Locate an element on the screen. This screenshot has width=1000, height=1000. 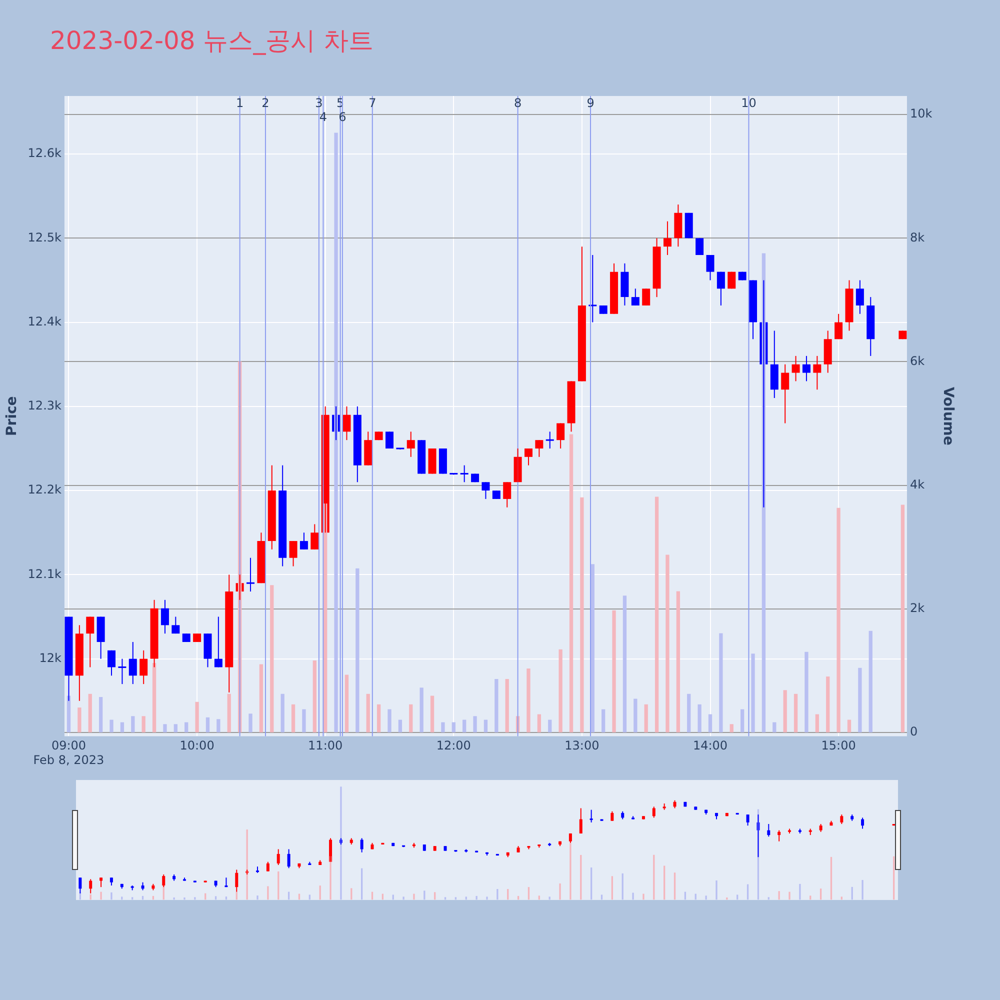
y2-tick-label: 0 is located at coordinates (914, 731).